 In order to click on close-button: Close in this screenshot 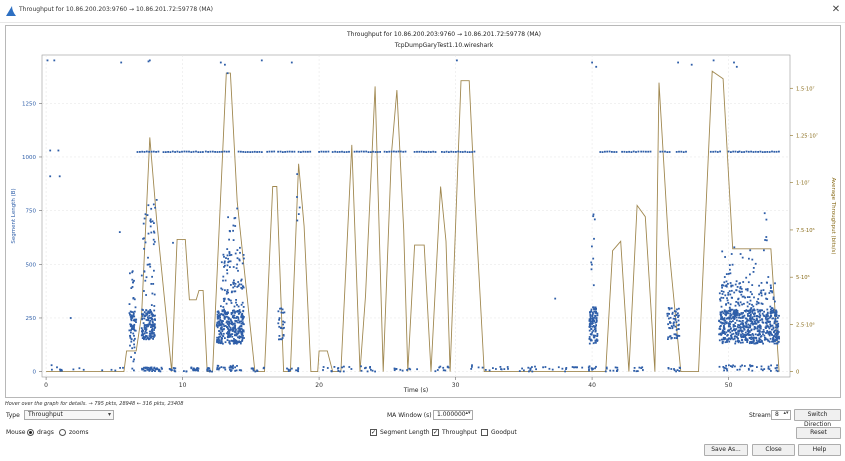, I will do `click(773, 450)`.